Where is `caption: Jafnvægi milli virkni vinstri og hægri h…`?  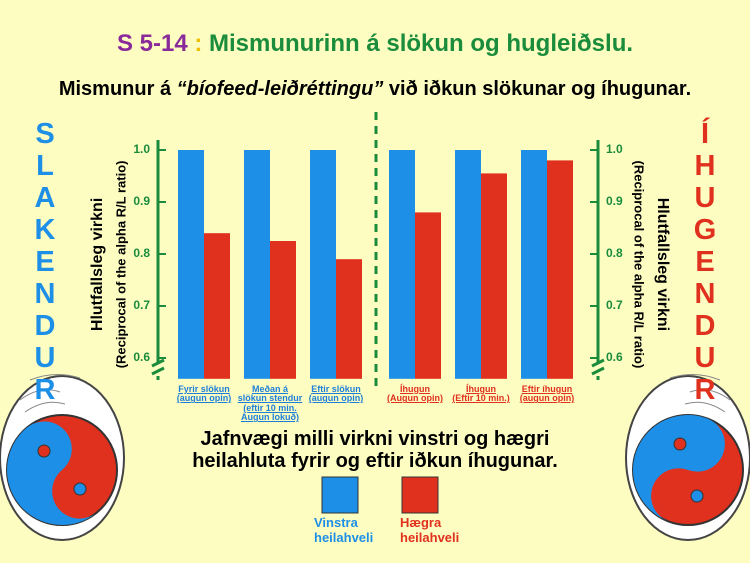 caption: Jafnvægi milli virkni vinstri og hægri h… is located at coordinates (375, 450).